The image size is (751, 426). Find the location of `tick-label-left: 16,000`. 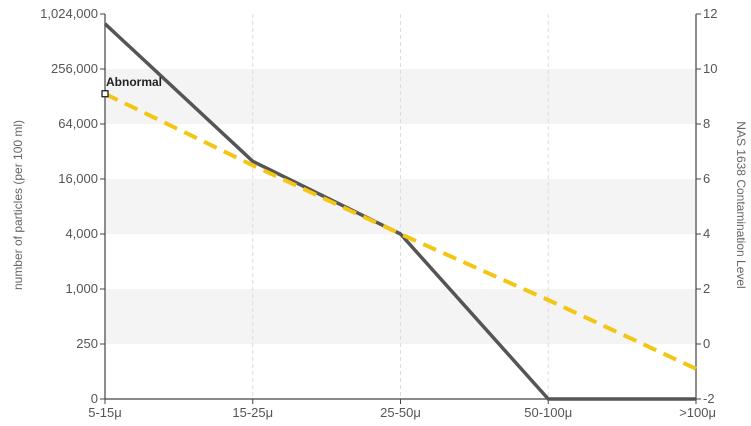

tick-label-left: 16,000 is located at coordinates (78, 178).